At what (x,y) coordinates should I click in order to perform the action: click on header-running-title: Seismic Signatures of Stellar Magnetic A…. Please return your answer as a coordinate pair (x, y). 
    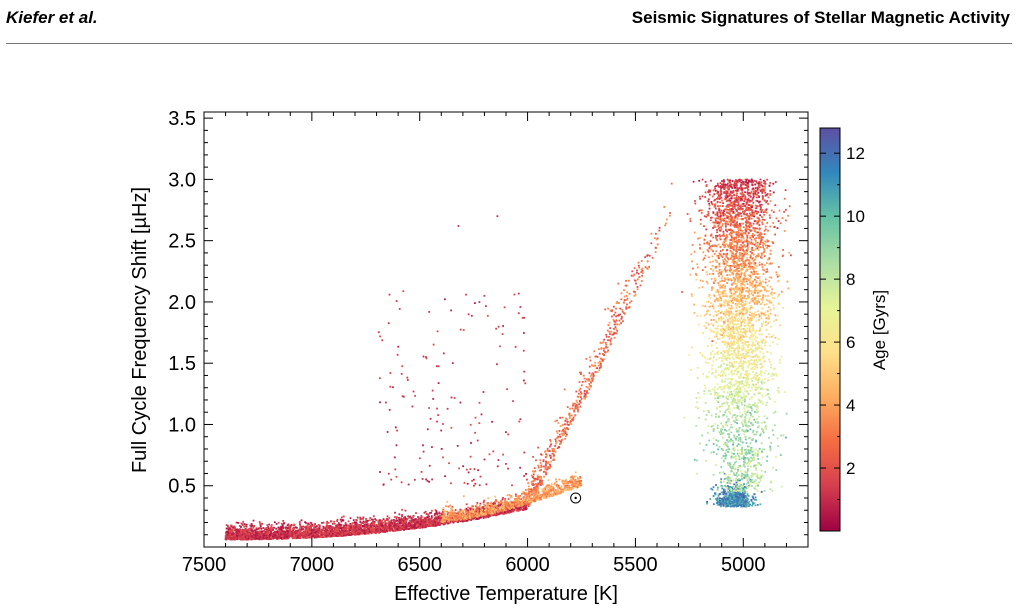
    Looking at the image, I should click on (820, 17).